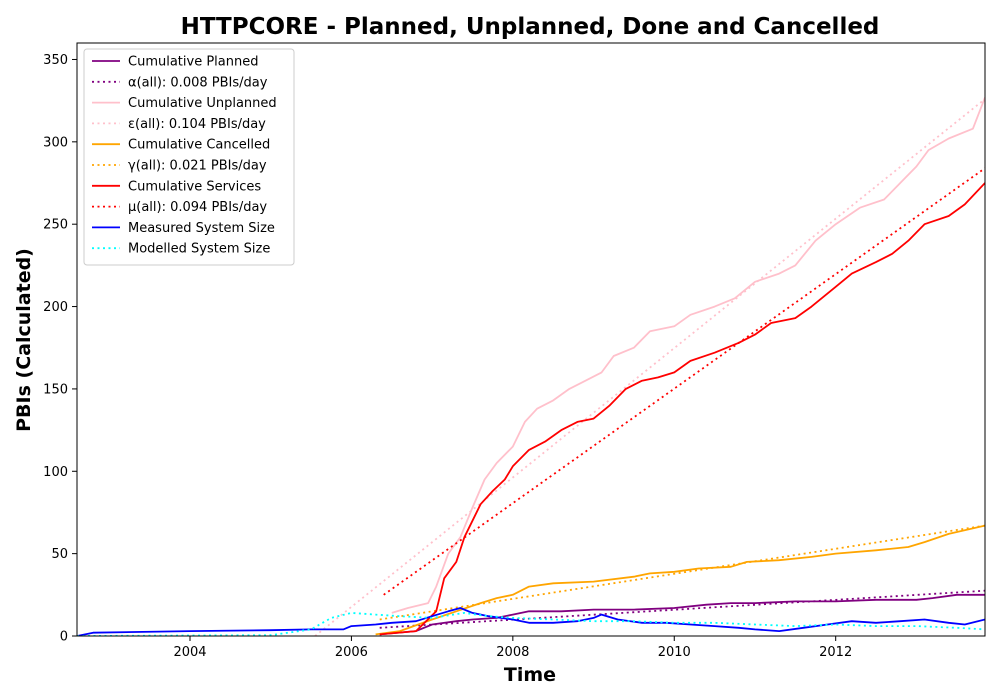 This screenshot has width=1000, height=700. What do you see at coordinates (197, 124) in the screenshot?
I see `legend-entry: ε(all): 0.104 PBIs/day` at bounding box center [197, 124].